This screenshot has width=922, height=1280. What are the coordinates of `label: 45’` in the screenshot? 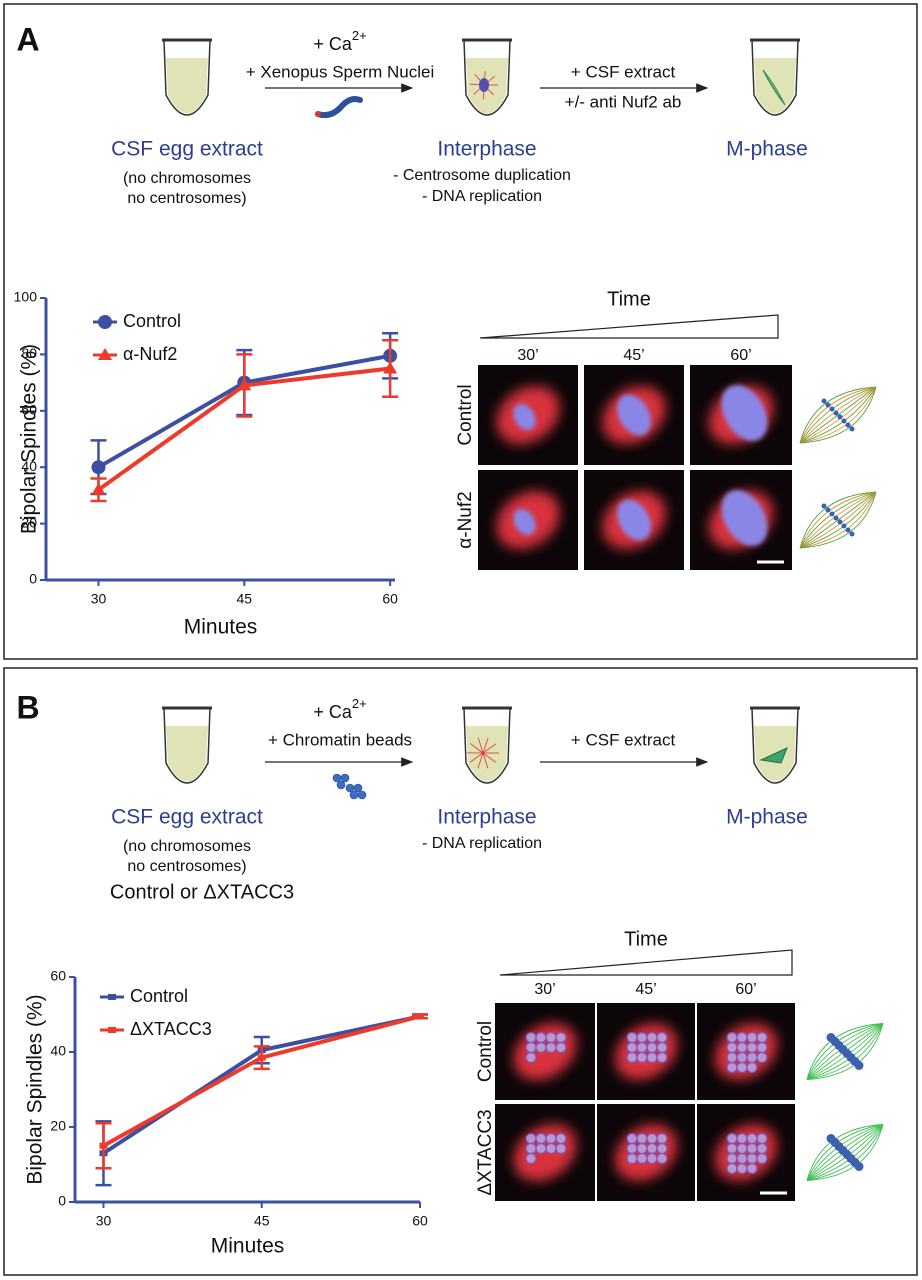 It's located at (645, 989).